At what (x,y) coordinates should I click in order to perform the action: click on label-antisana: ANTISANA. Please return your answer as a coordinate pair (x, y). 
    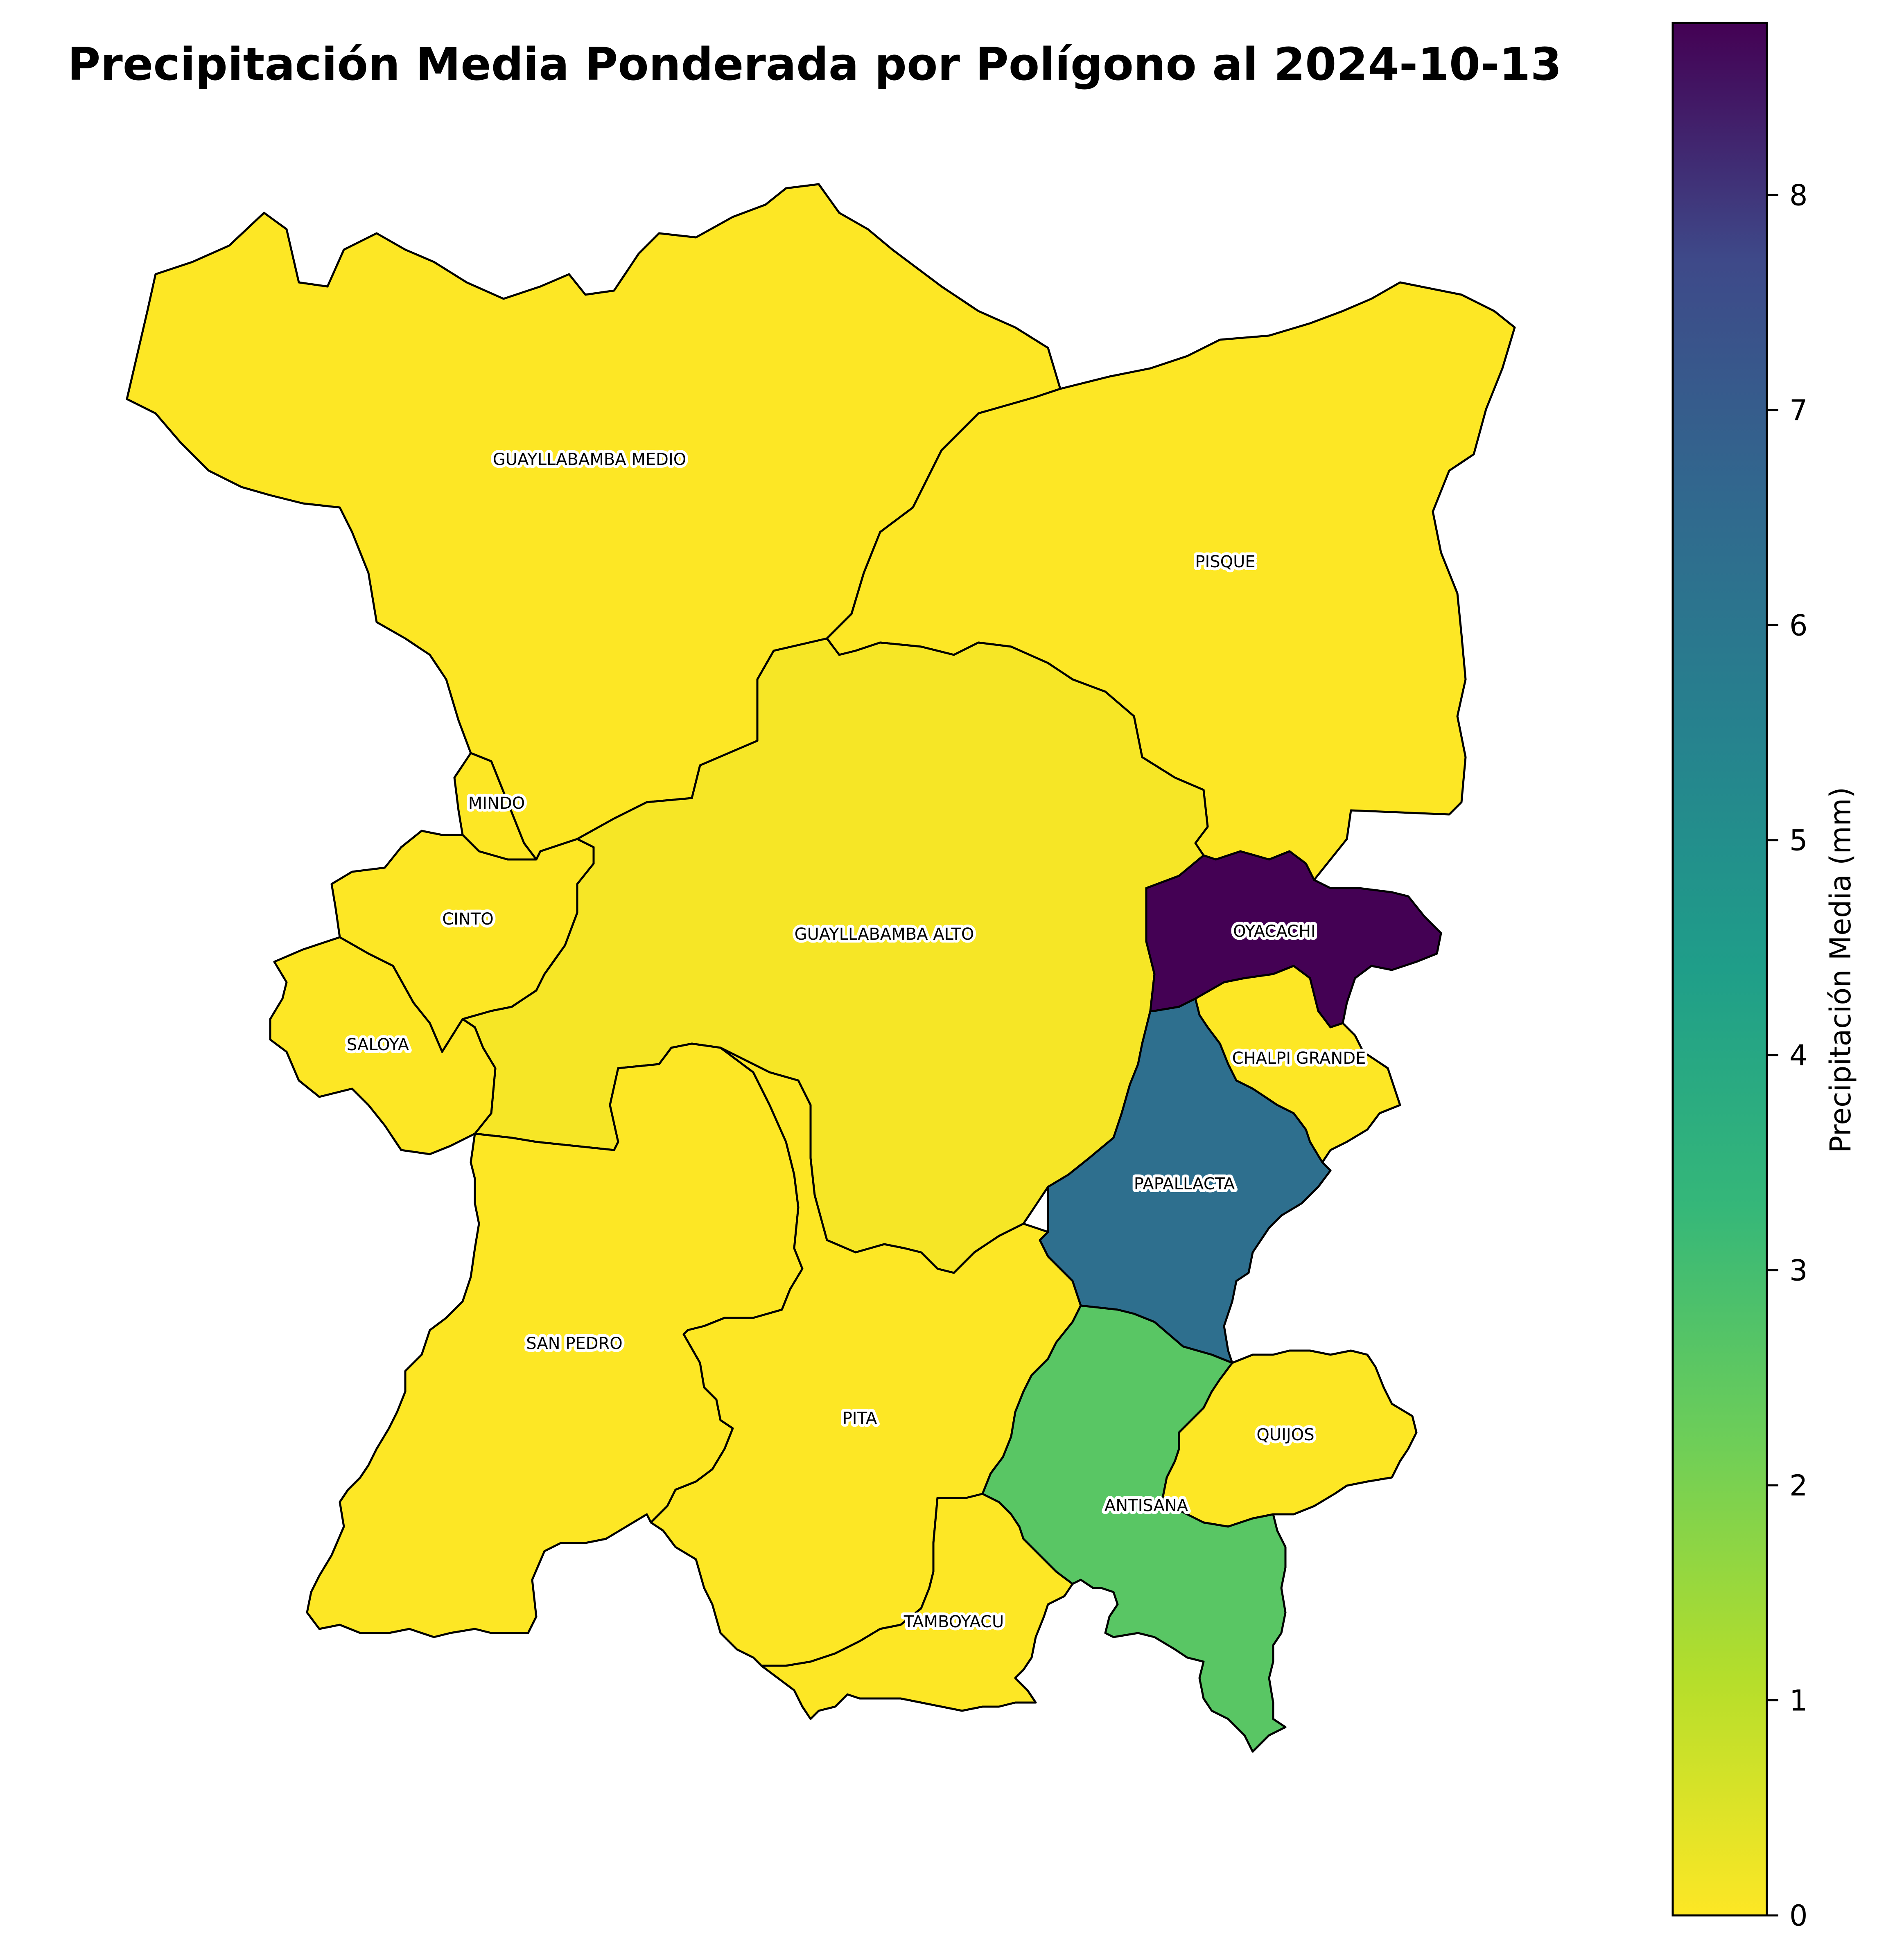
    Looking at the image, I should click on (1146, 1505).